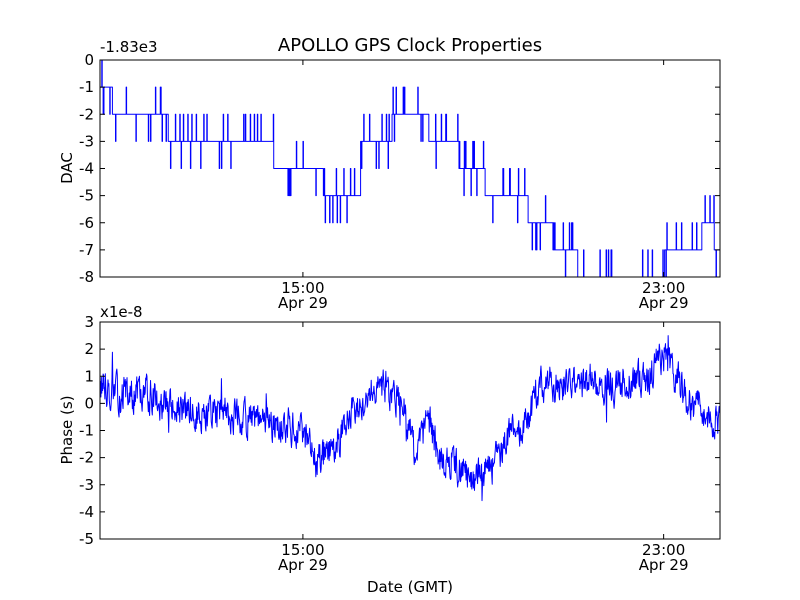  What do you see at coordinates (89, 376) in the screenshot?
I see `bottom-ytick-label: 1` at bounding box center [89, 376].